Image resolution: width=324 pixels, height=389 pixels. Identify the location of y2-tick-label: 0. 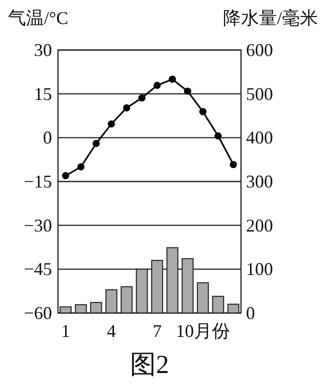
(250, 313).